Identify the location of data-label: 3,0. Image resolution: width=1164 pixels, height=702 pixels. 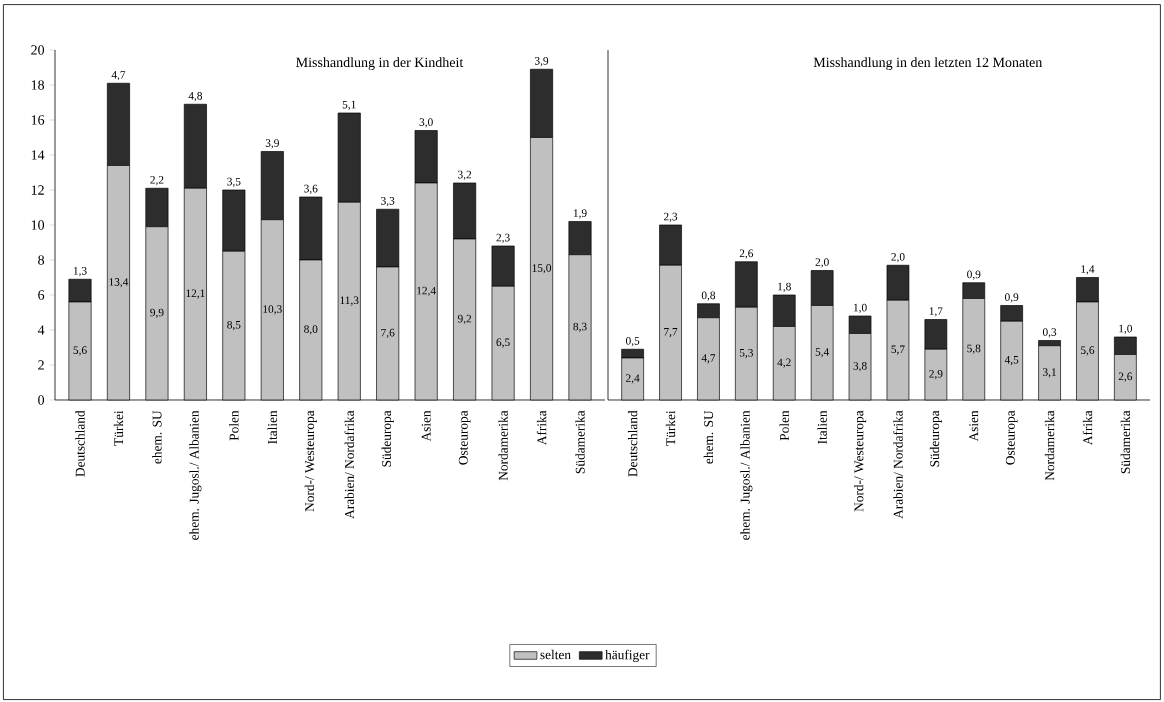
(426, 123).